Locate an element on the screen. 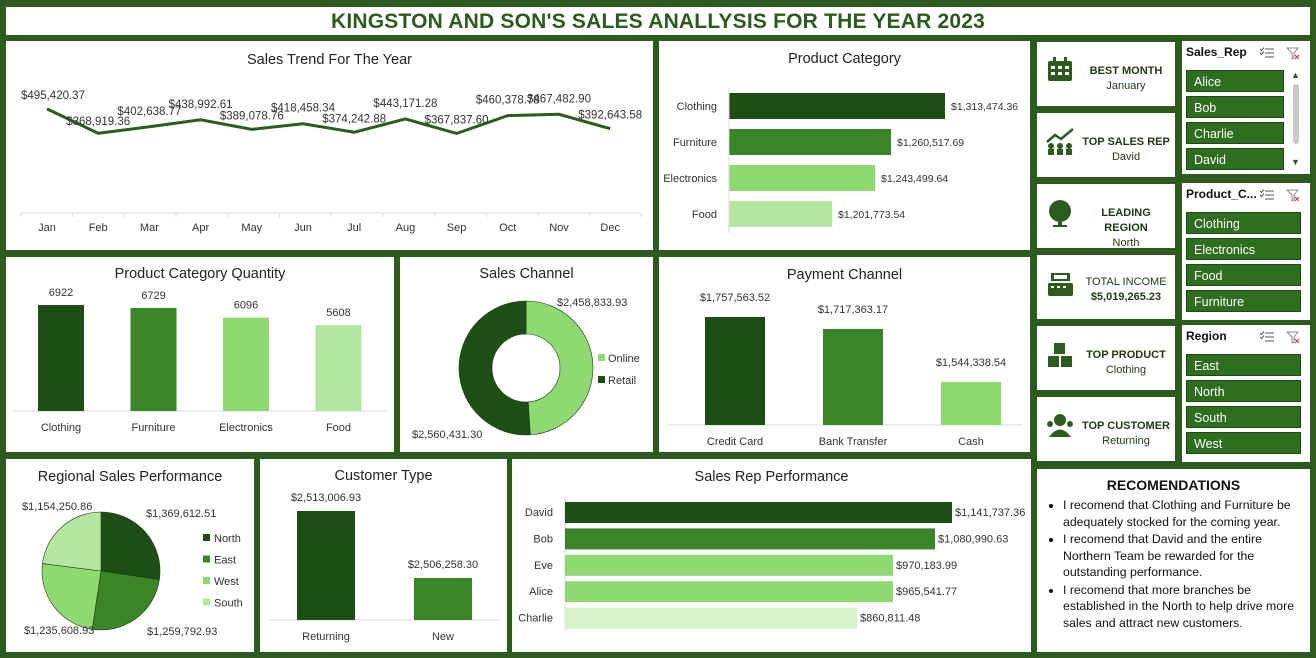 The height and width of the screenshot is (658, 1316). kpi-card-top-customer: TOP CUSTOMER Returning is located at coordinates (1106, 429).